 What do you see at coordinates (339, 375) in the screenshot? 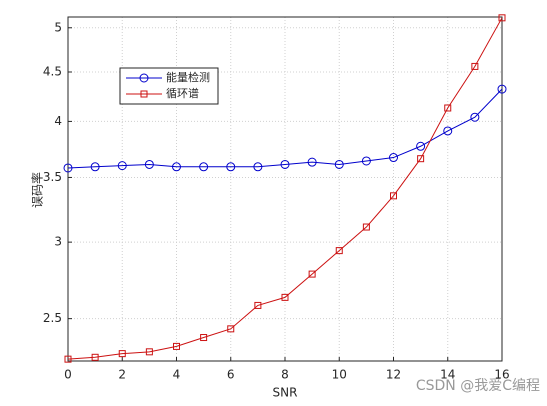
I see `x-tick-label: 10` at bounding box center [339, 375].